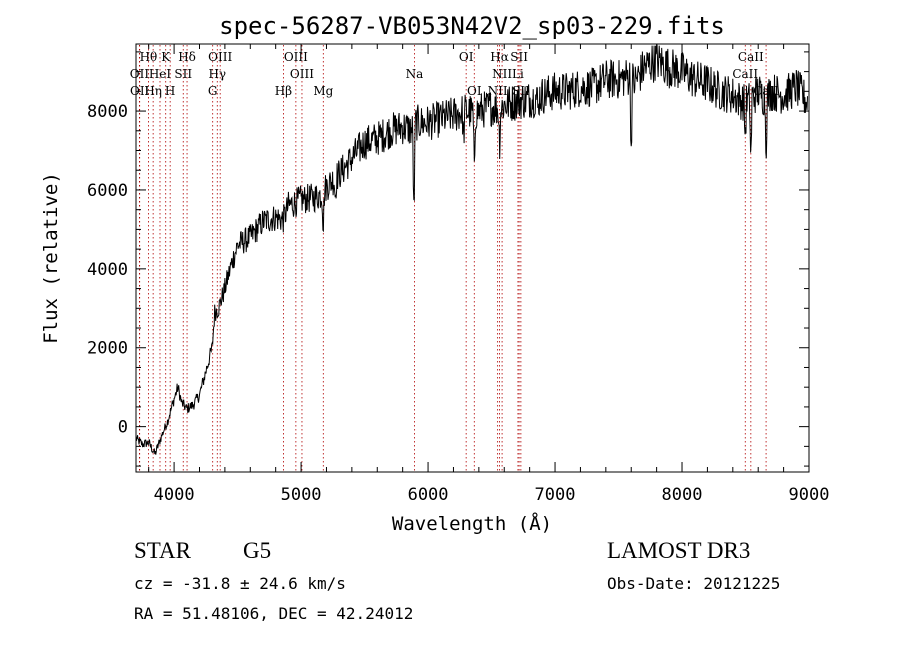  Describe the element at coordinates (174, 495) in the screenshot. I see `x-tick-label-4000: 4000` at that location.